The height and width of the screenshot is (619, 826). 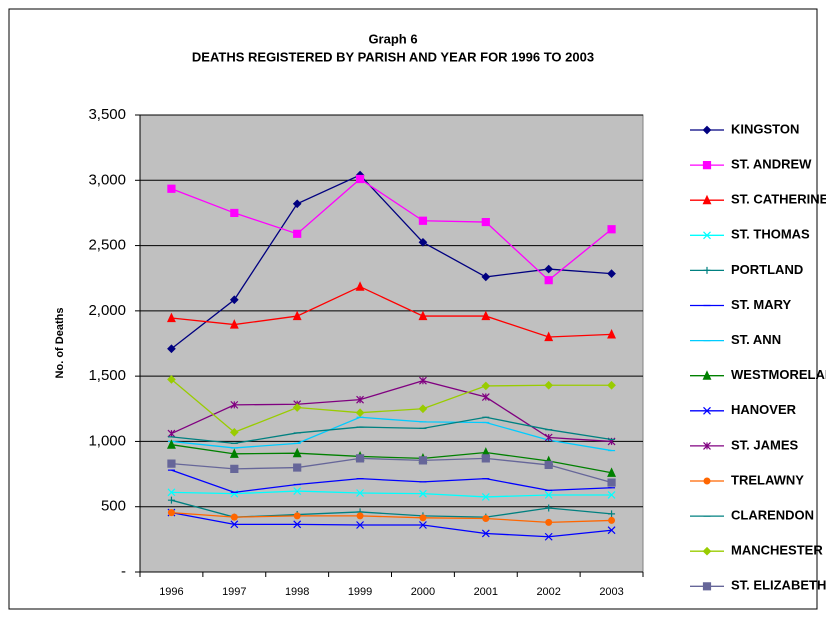 I want to click on legend-label: HANOVER, so click(x=764, y=409).